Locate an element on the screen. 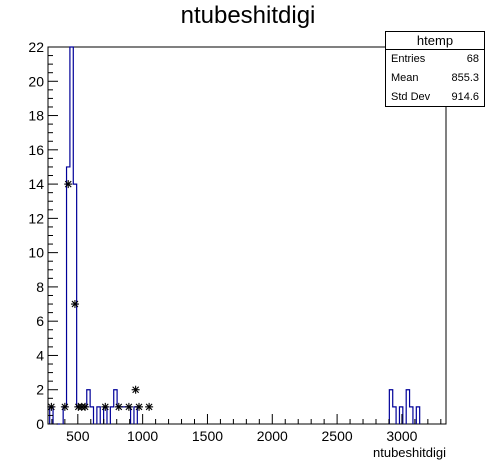 The width and height of the screenshot is (496, 472). y-tick-label: 8 is located at coordinates (40, 287).